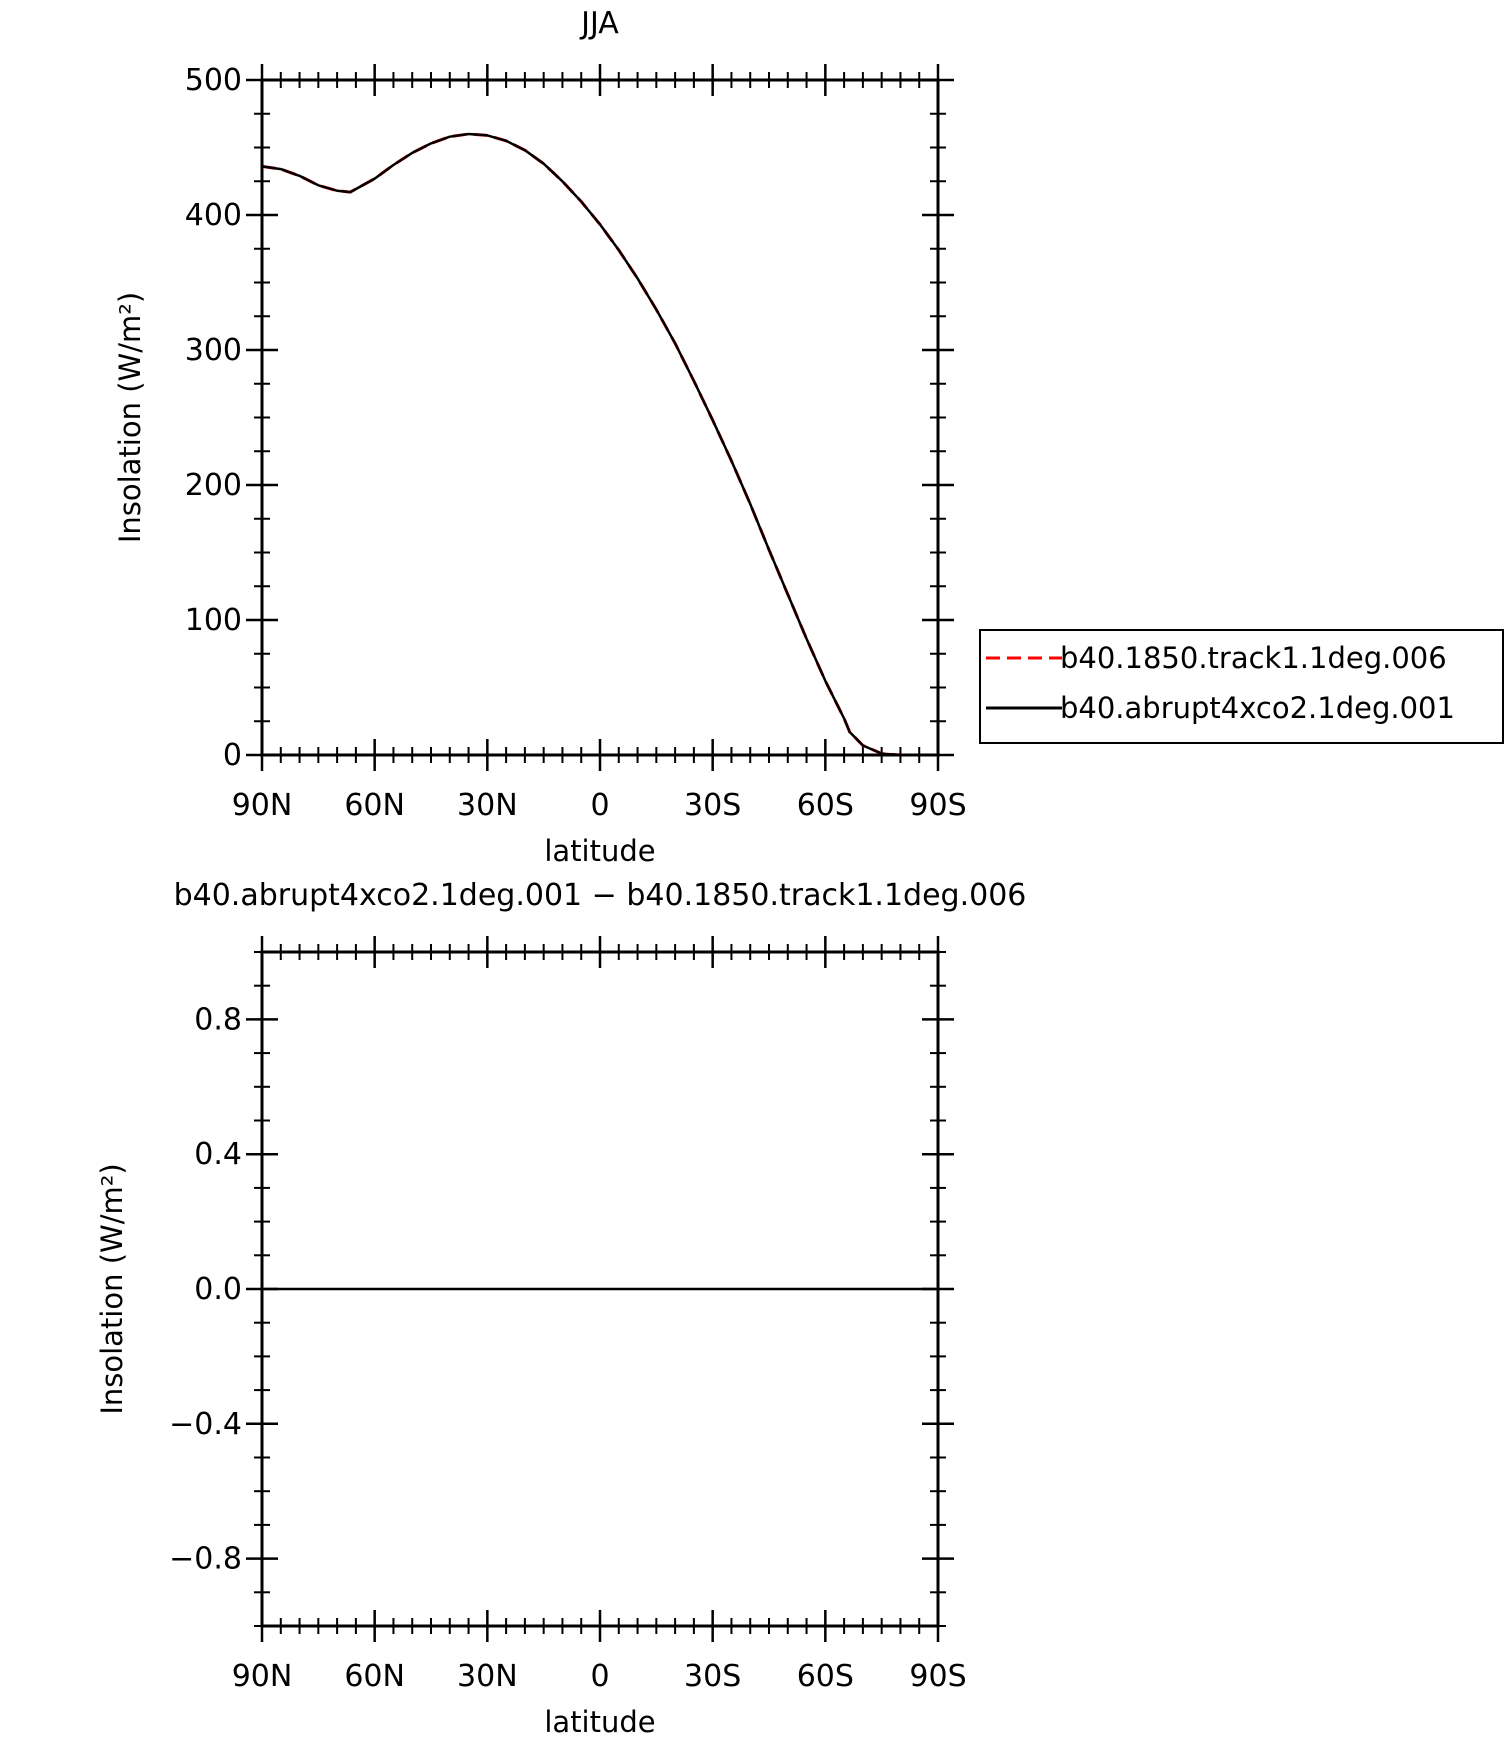  What do you see at coordinates (1253, 658) in the screenshot?
I see `legend-label-0: b40.1850.track1.1deg.006` at bounding box center [1253, 658].